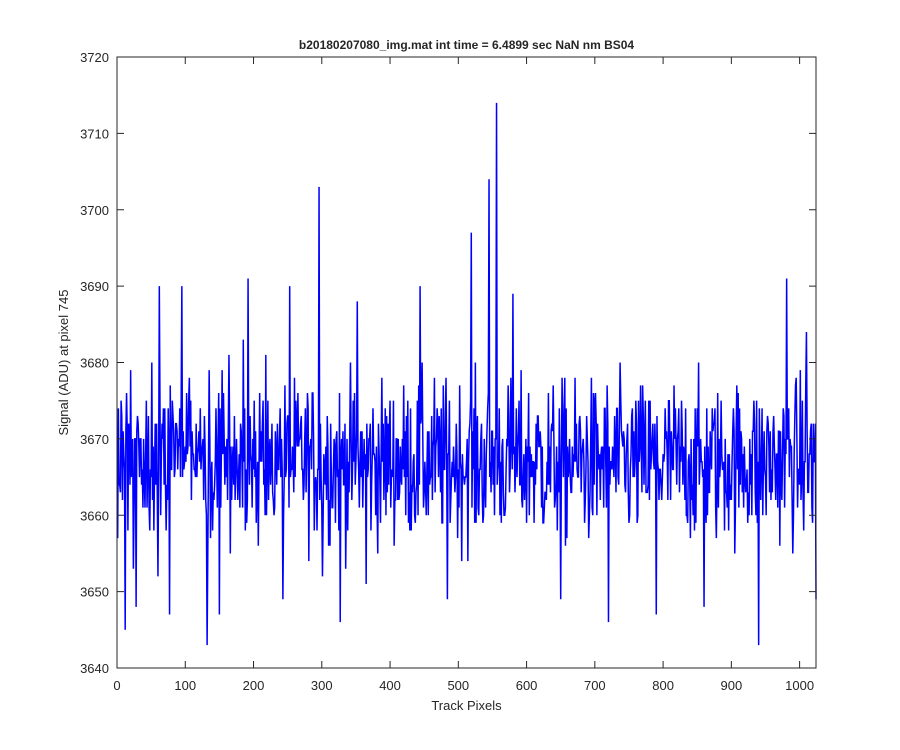 This screenshot has width=900, height=750. What do you see at coordinates (116, 685) in the screenshot?
I see `x-tick-label: 0` at bounding box center [116, 685].